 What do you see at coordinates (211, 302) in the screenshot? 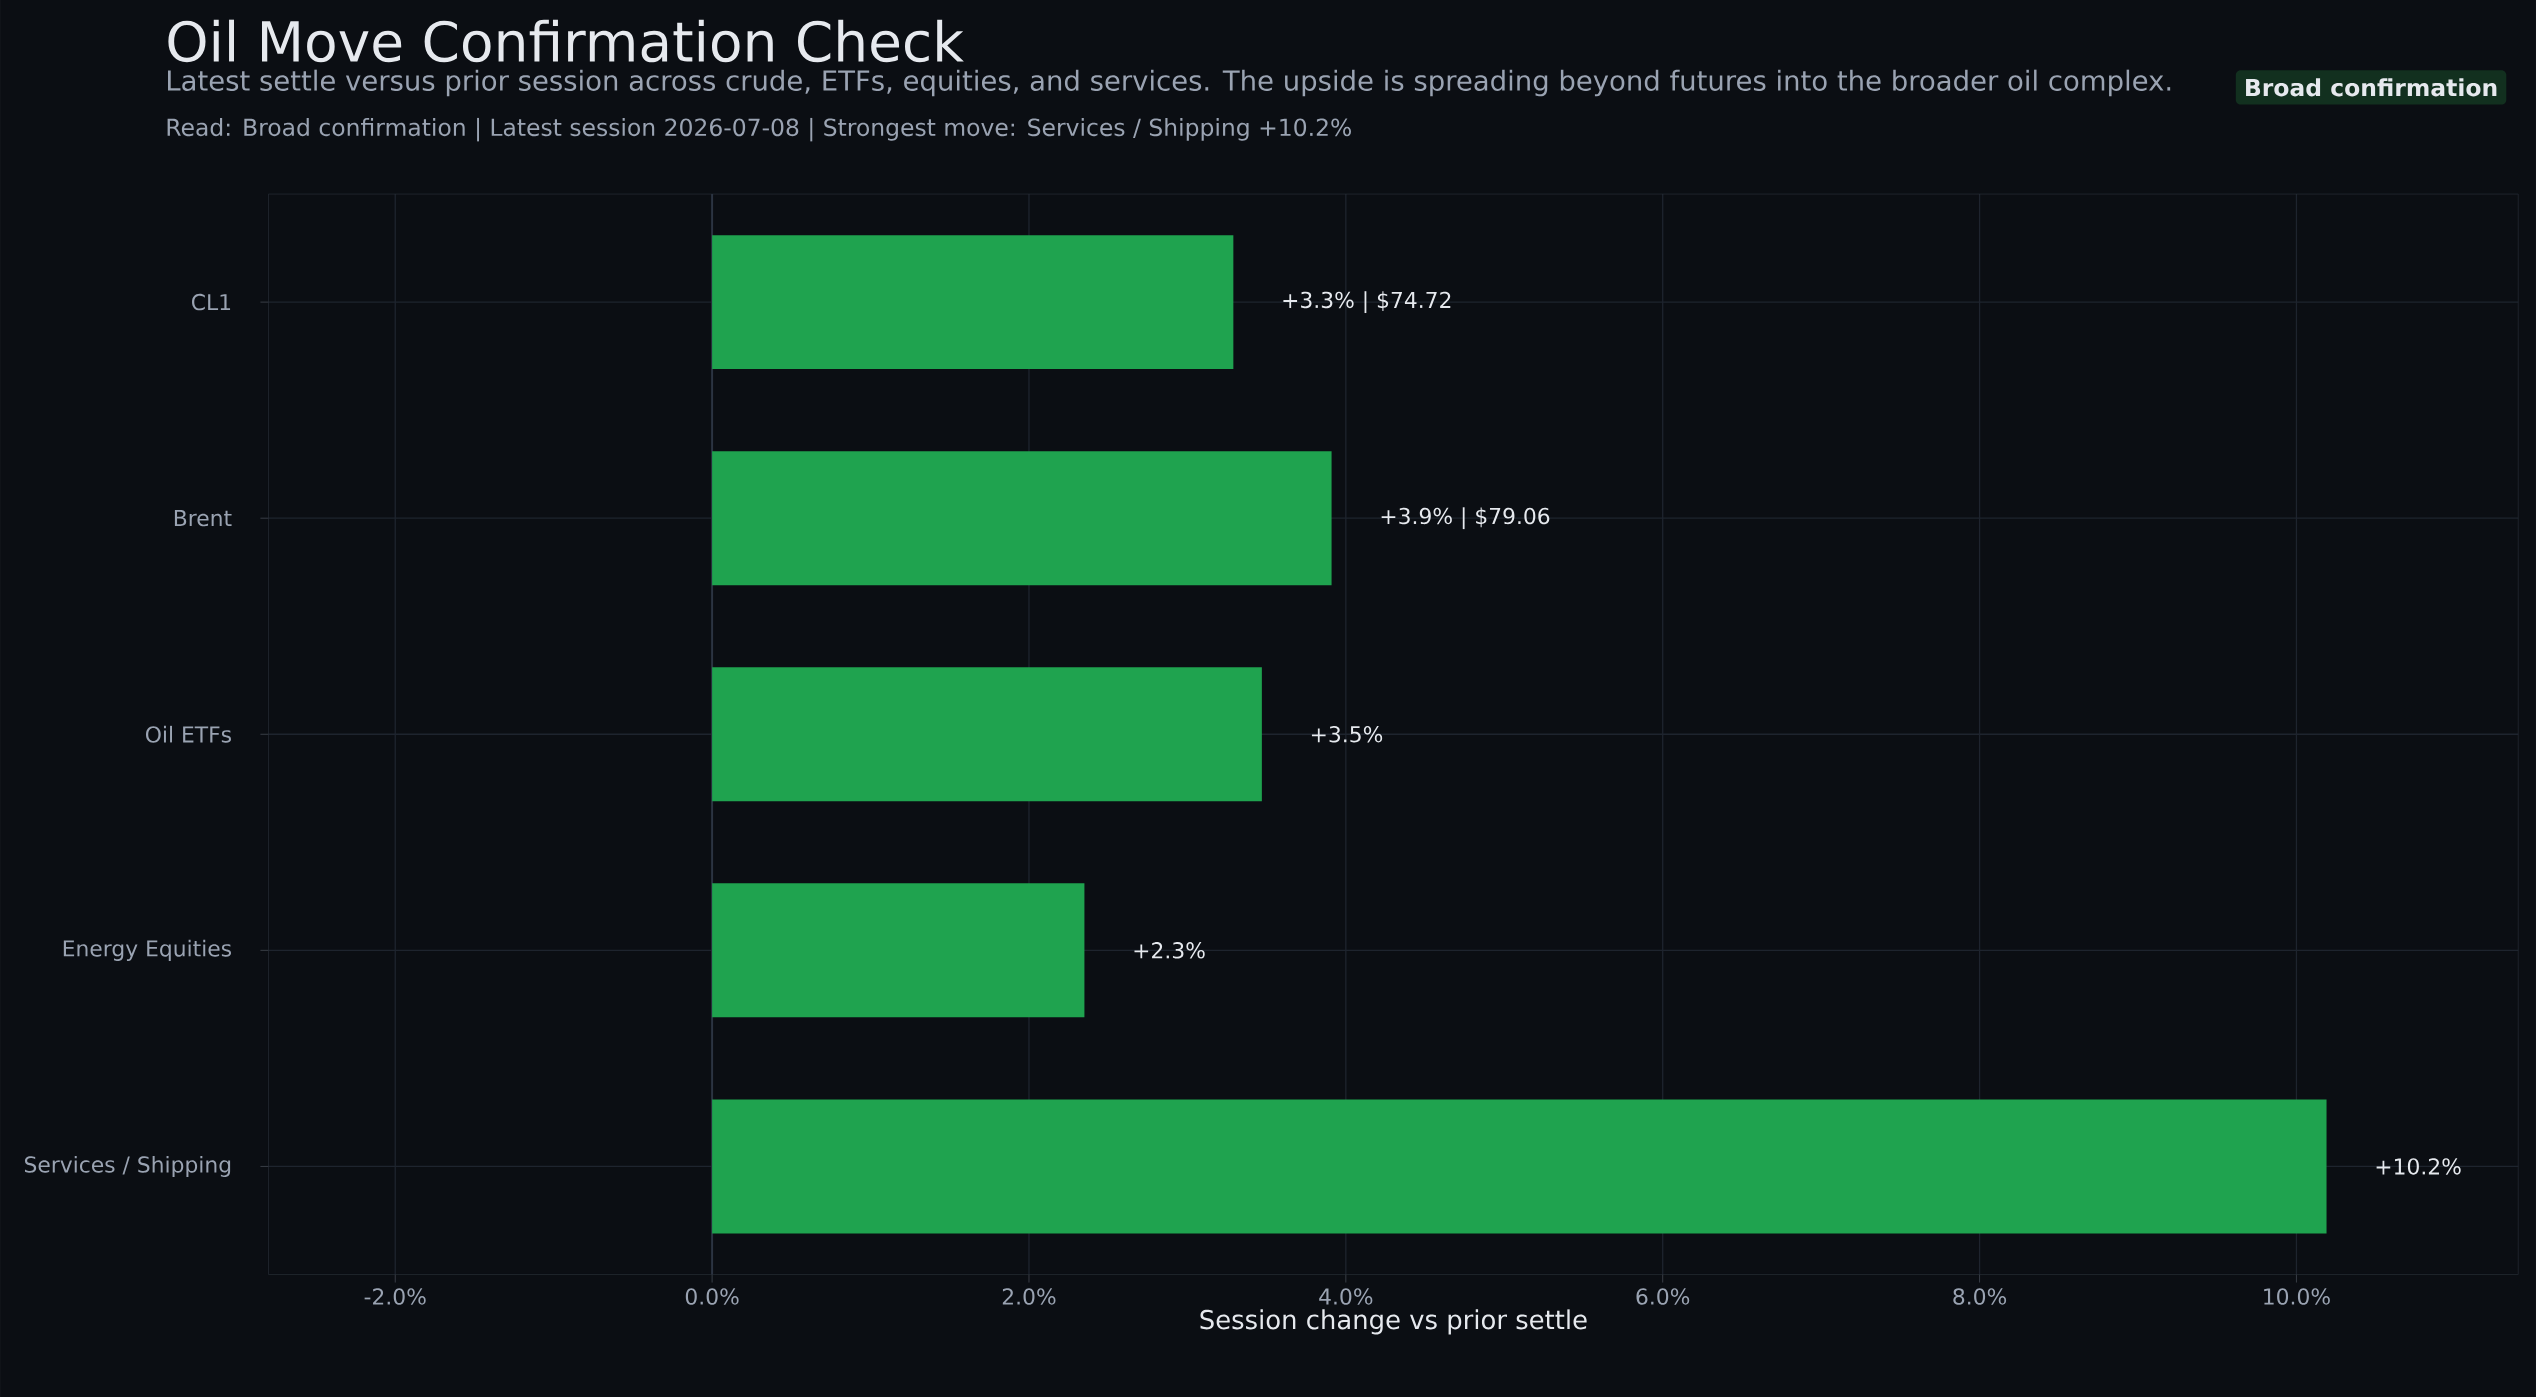
I see `y-tick-label: CL1` at bounding box center [211, 302].